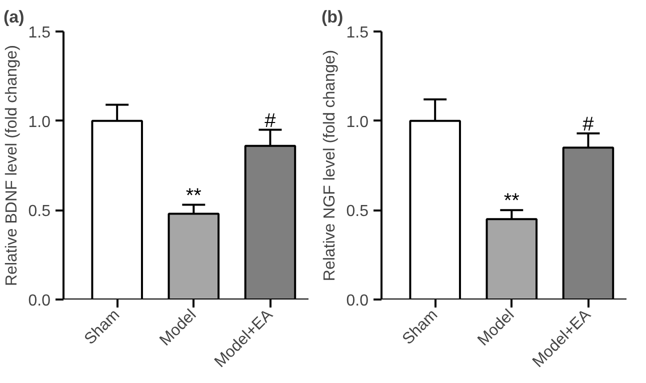  What do you see at coordinates (11, 165) in the screenshot?
I see `y-axis-title: Relative BDNF level (fold change)` at bounding box center [11, 165].